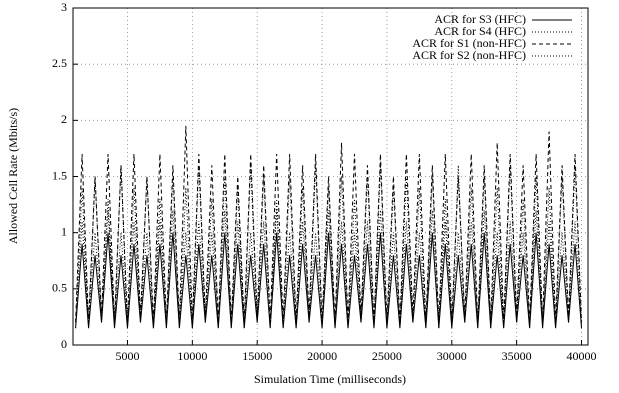 This screenshot has height=393, width=619. I want to click on y-axis-label: Allowed Cell Rate (Mbits/s), so click(13, 176).